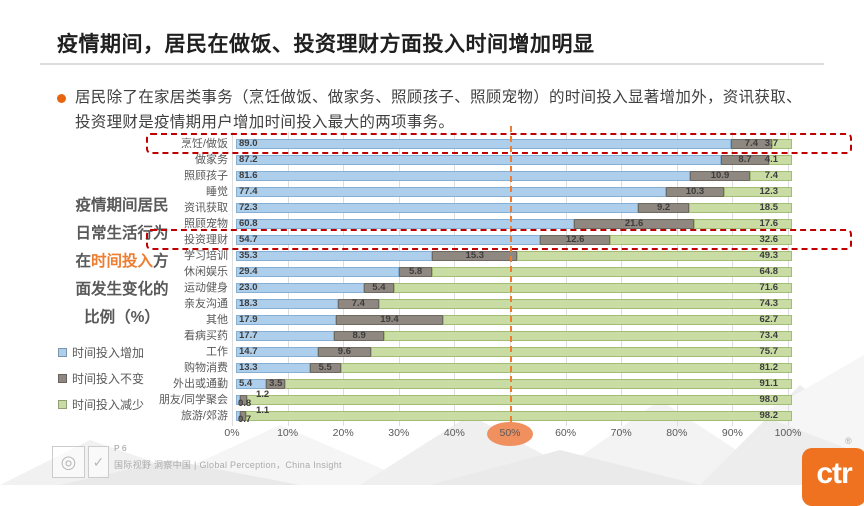 The image size is (864, 506). Describe the element at coordinates (263, 394) in the screenshot. I see `value-label-same: 1.2` at that location.